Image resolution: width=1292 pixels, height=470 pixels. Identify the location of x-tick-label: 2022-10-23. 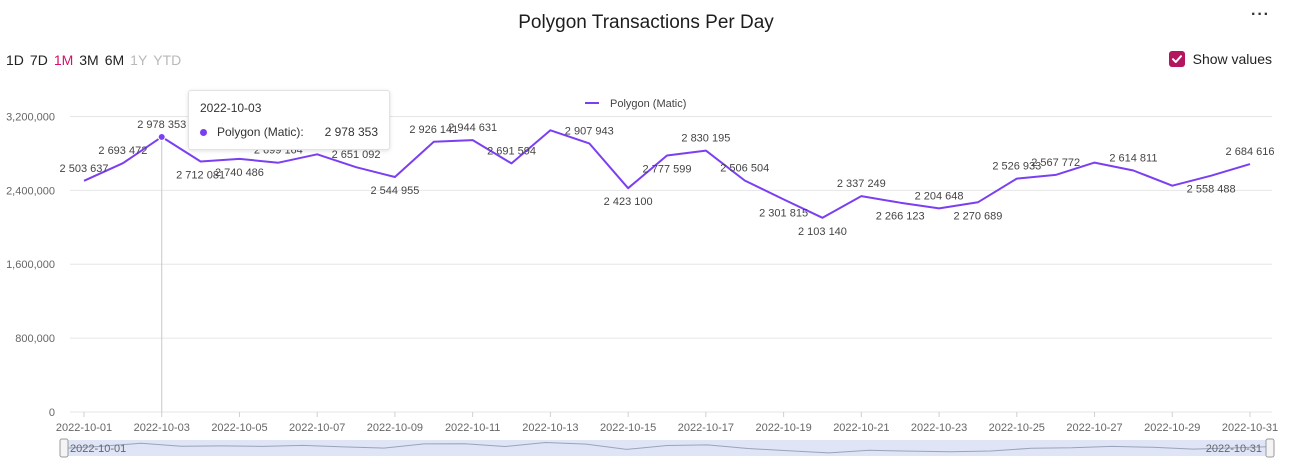
(939, 428).